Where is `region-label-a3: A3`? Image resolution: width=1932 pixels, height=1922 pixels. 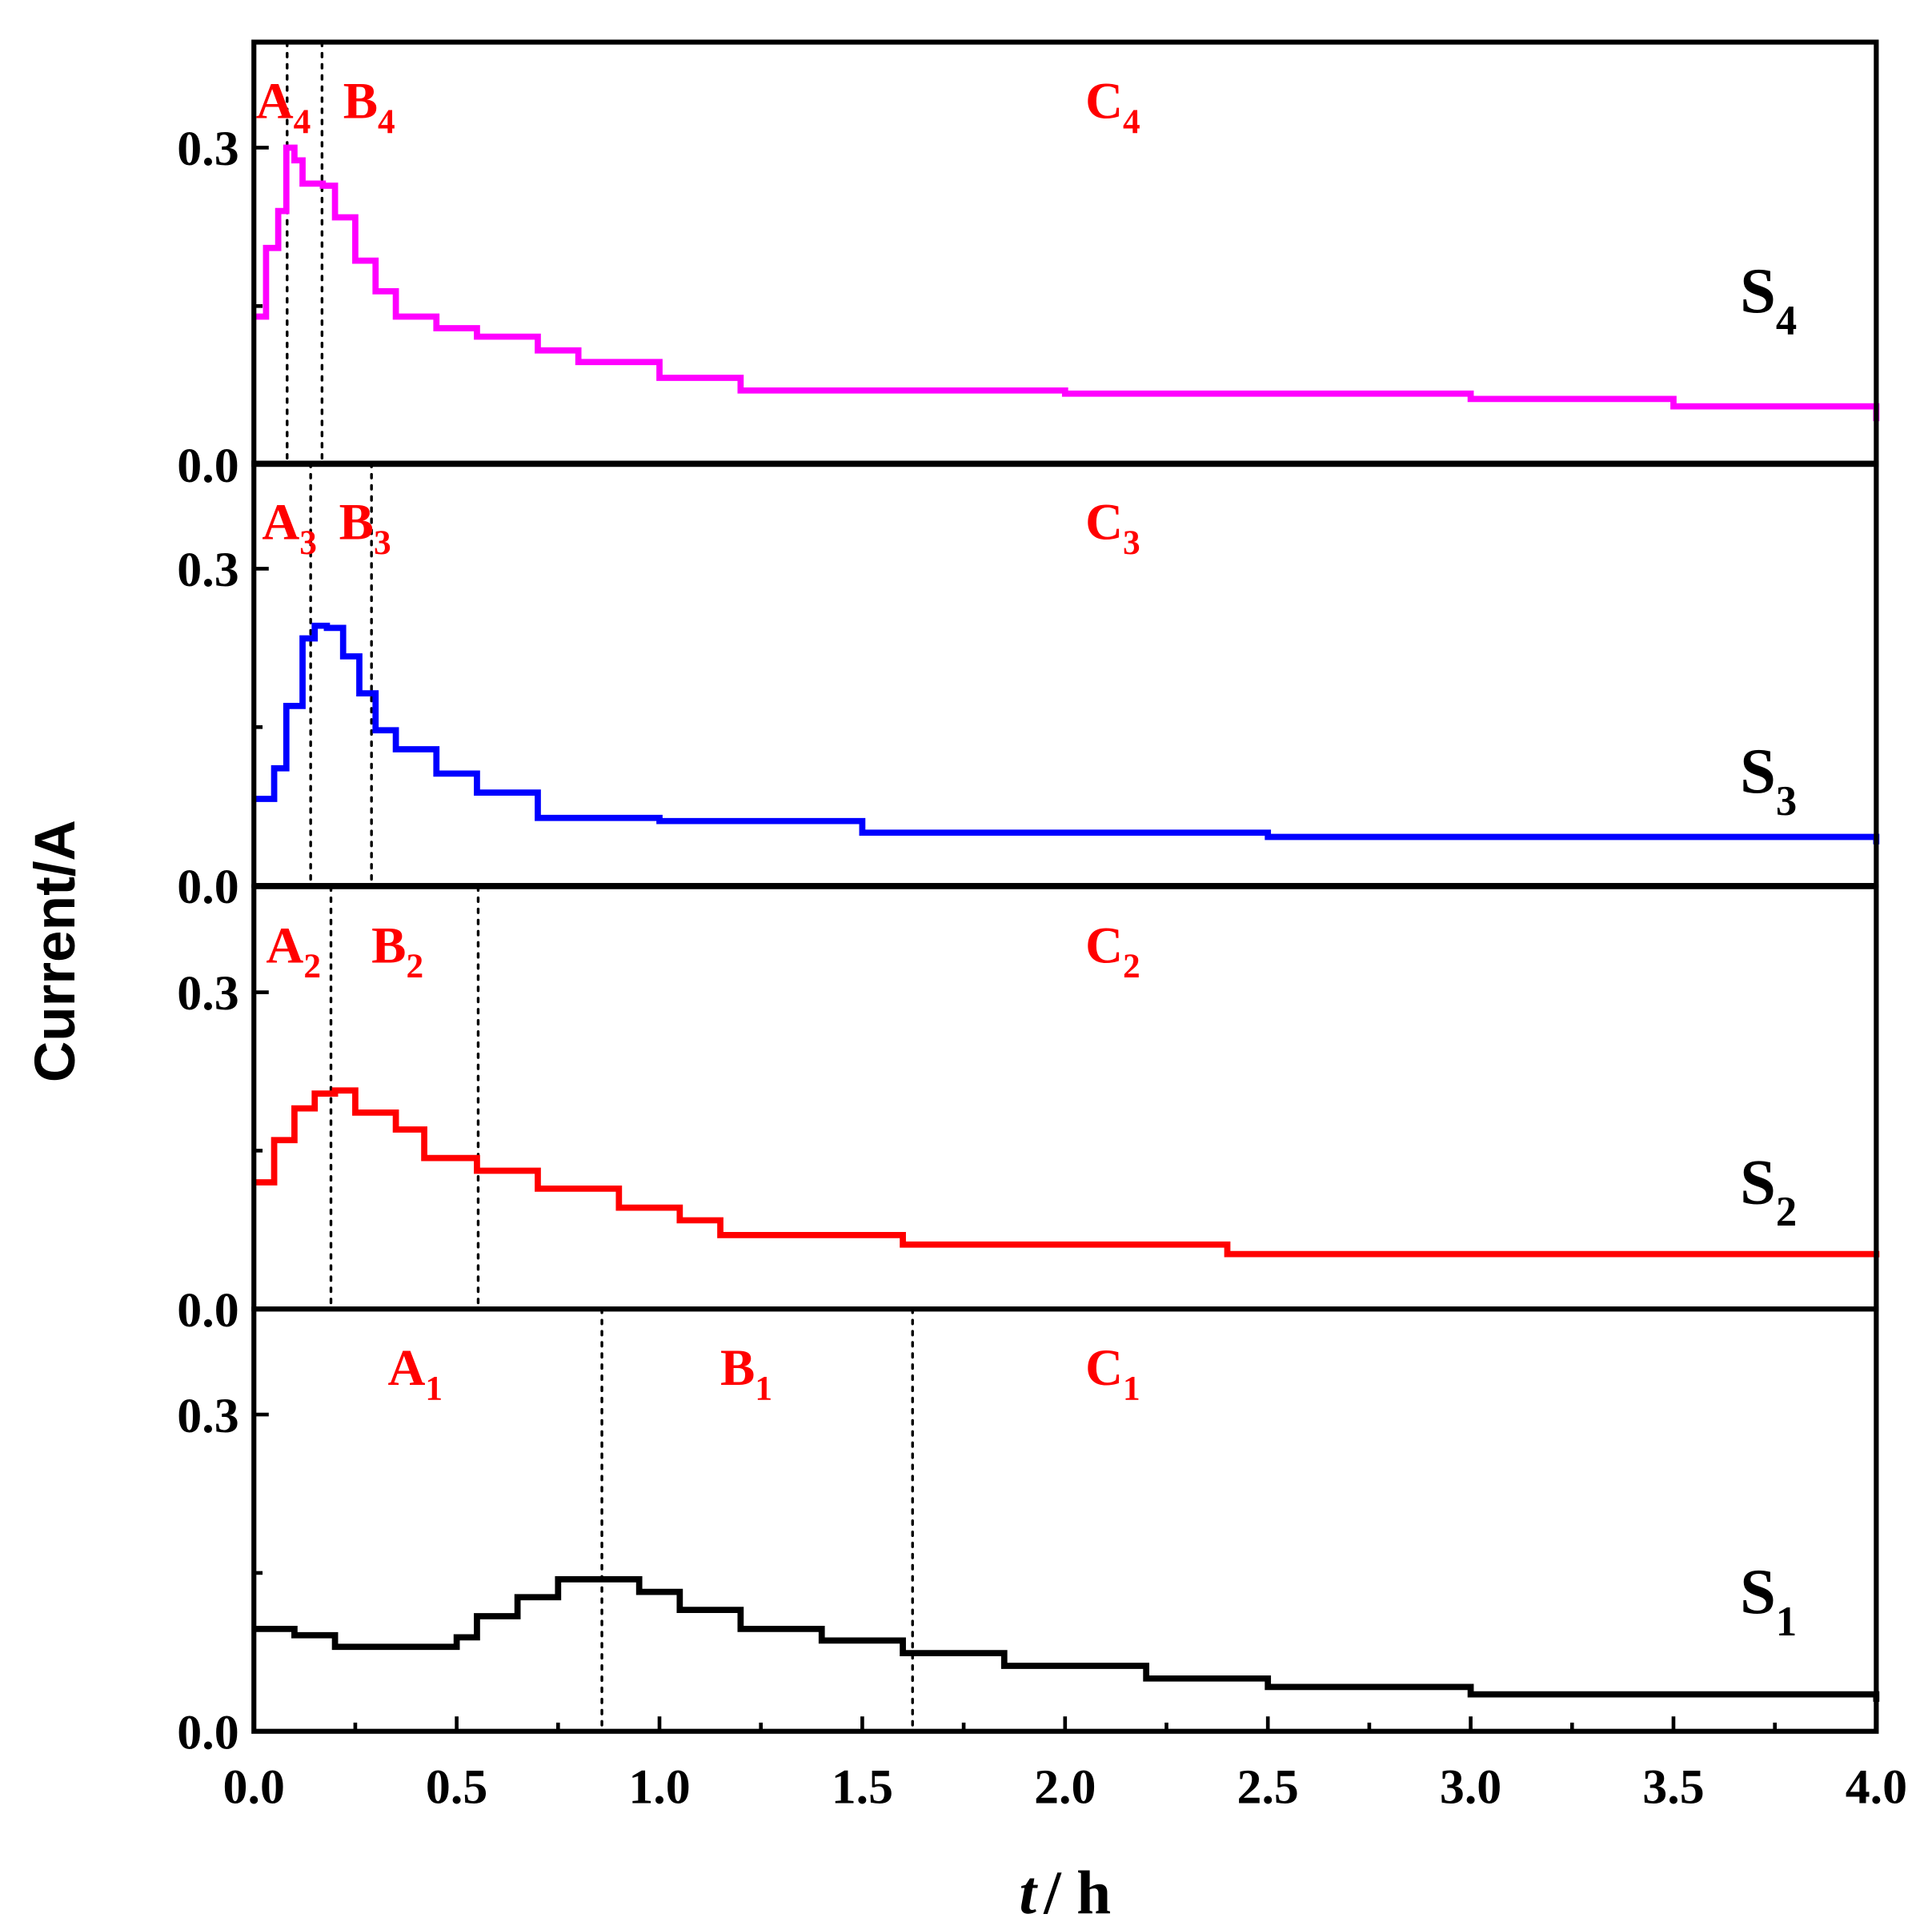
region-label-a3: A3 is located at coordinates (289, 528).